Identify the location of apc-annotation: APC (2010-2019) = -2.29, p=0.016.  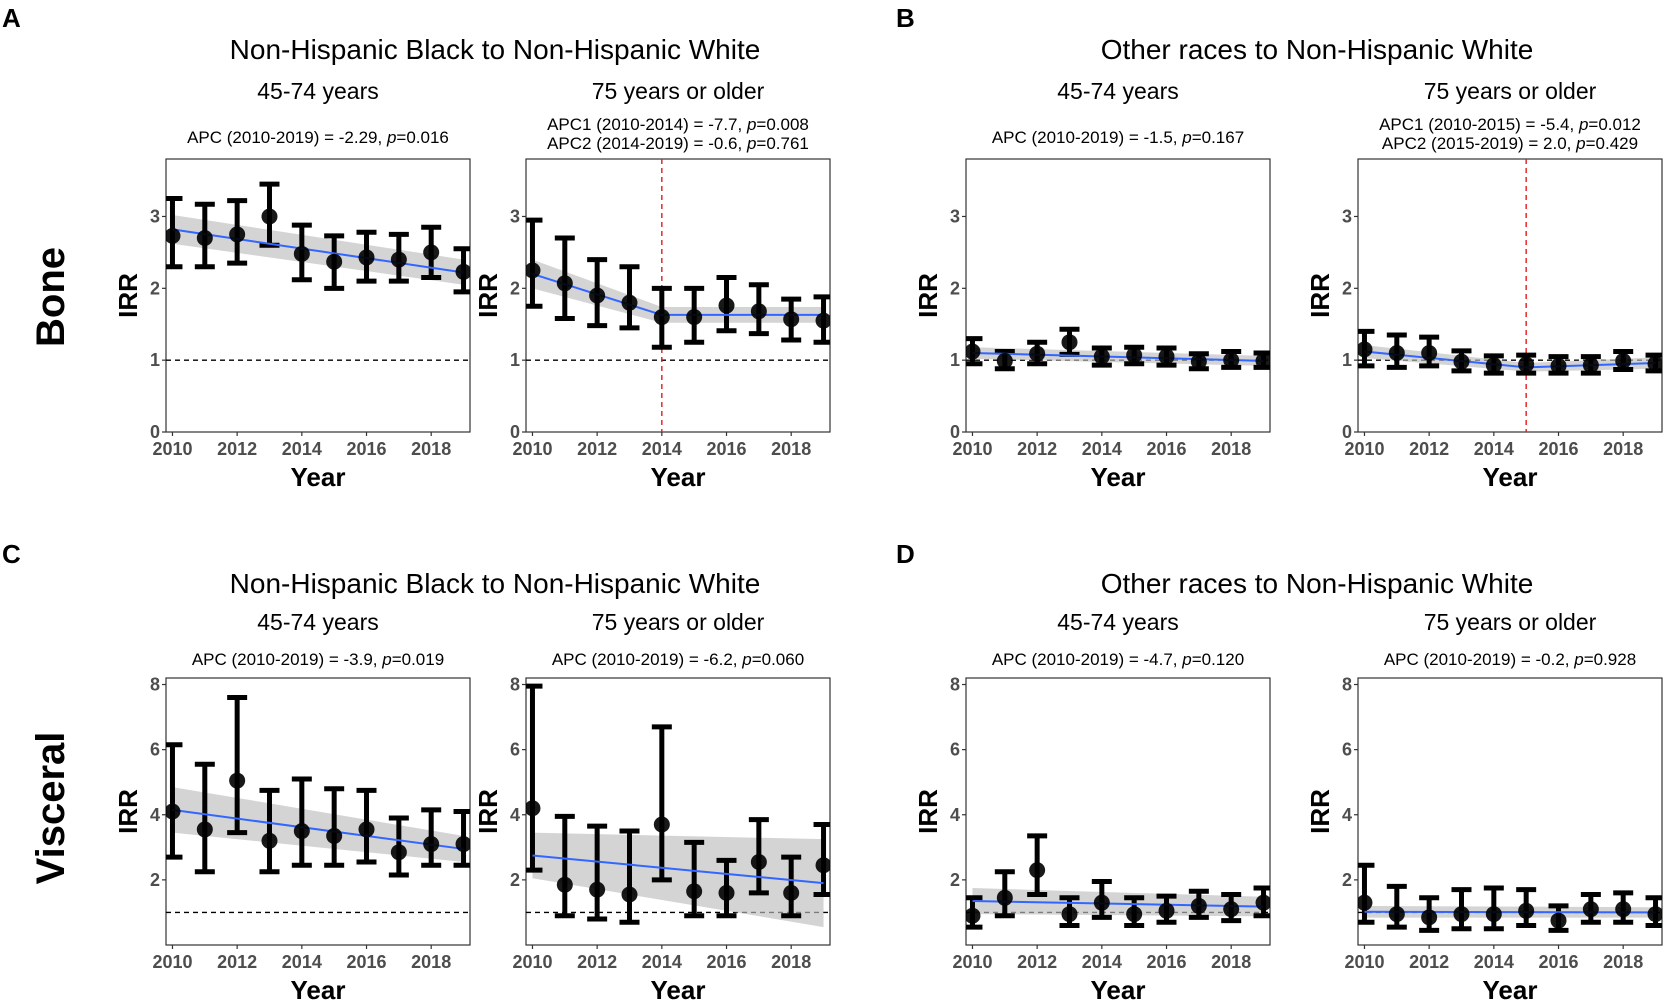
(318, 137).